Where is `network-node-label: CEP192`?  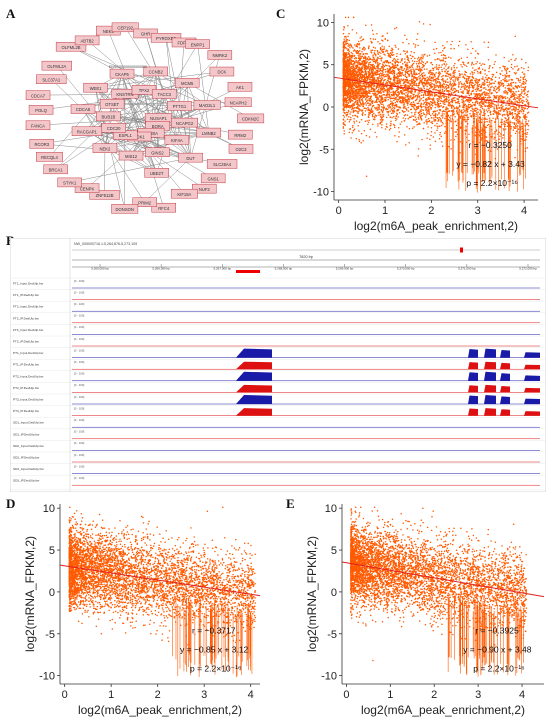
network-node-label: CEP192 is located at coordinates (125, 28).